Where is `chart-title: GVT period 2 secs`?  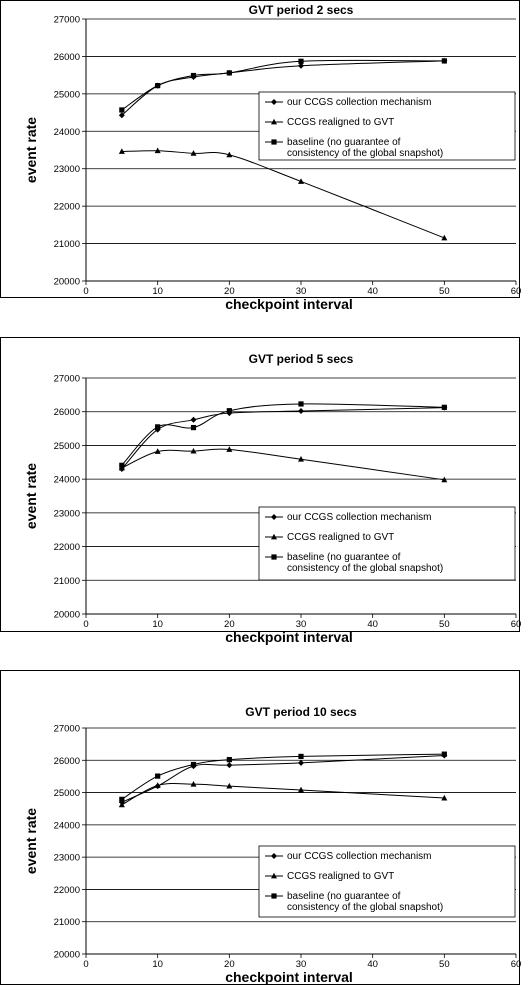 chart-title: GVT period 2 secs is located at coordinates (301, 10).